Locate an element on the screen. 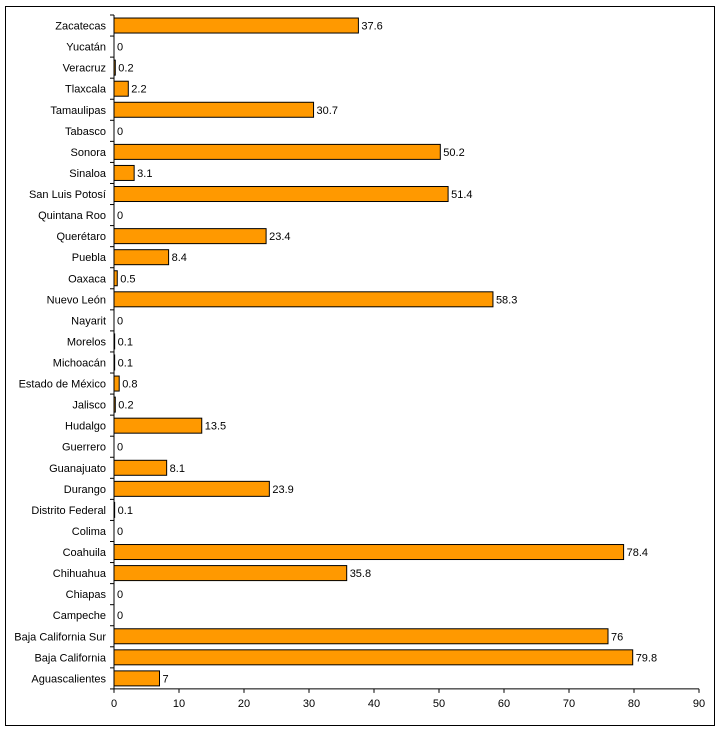  data-label: 78.4 is located at coordinates (637, 553).